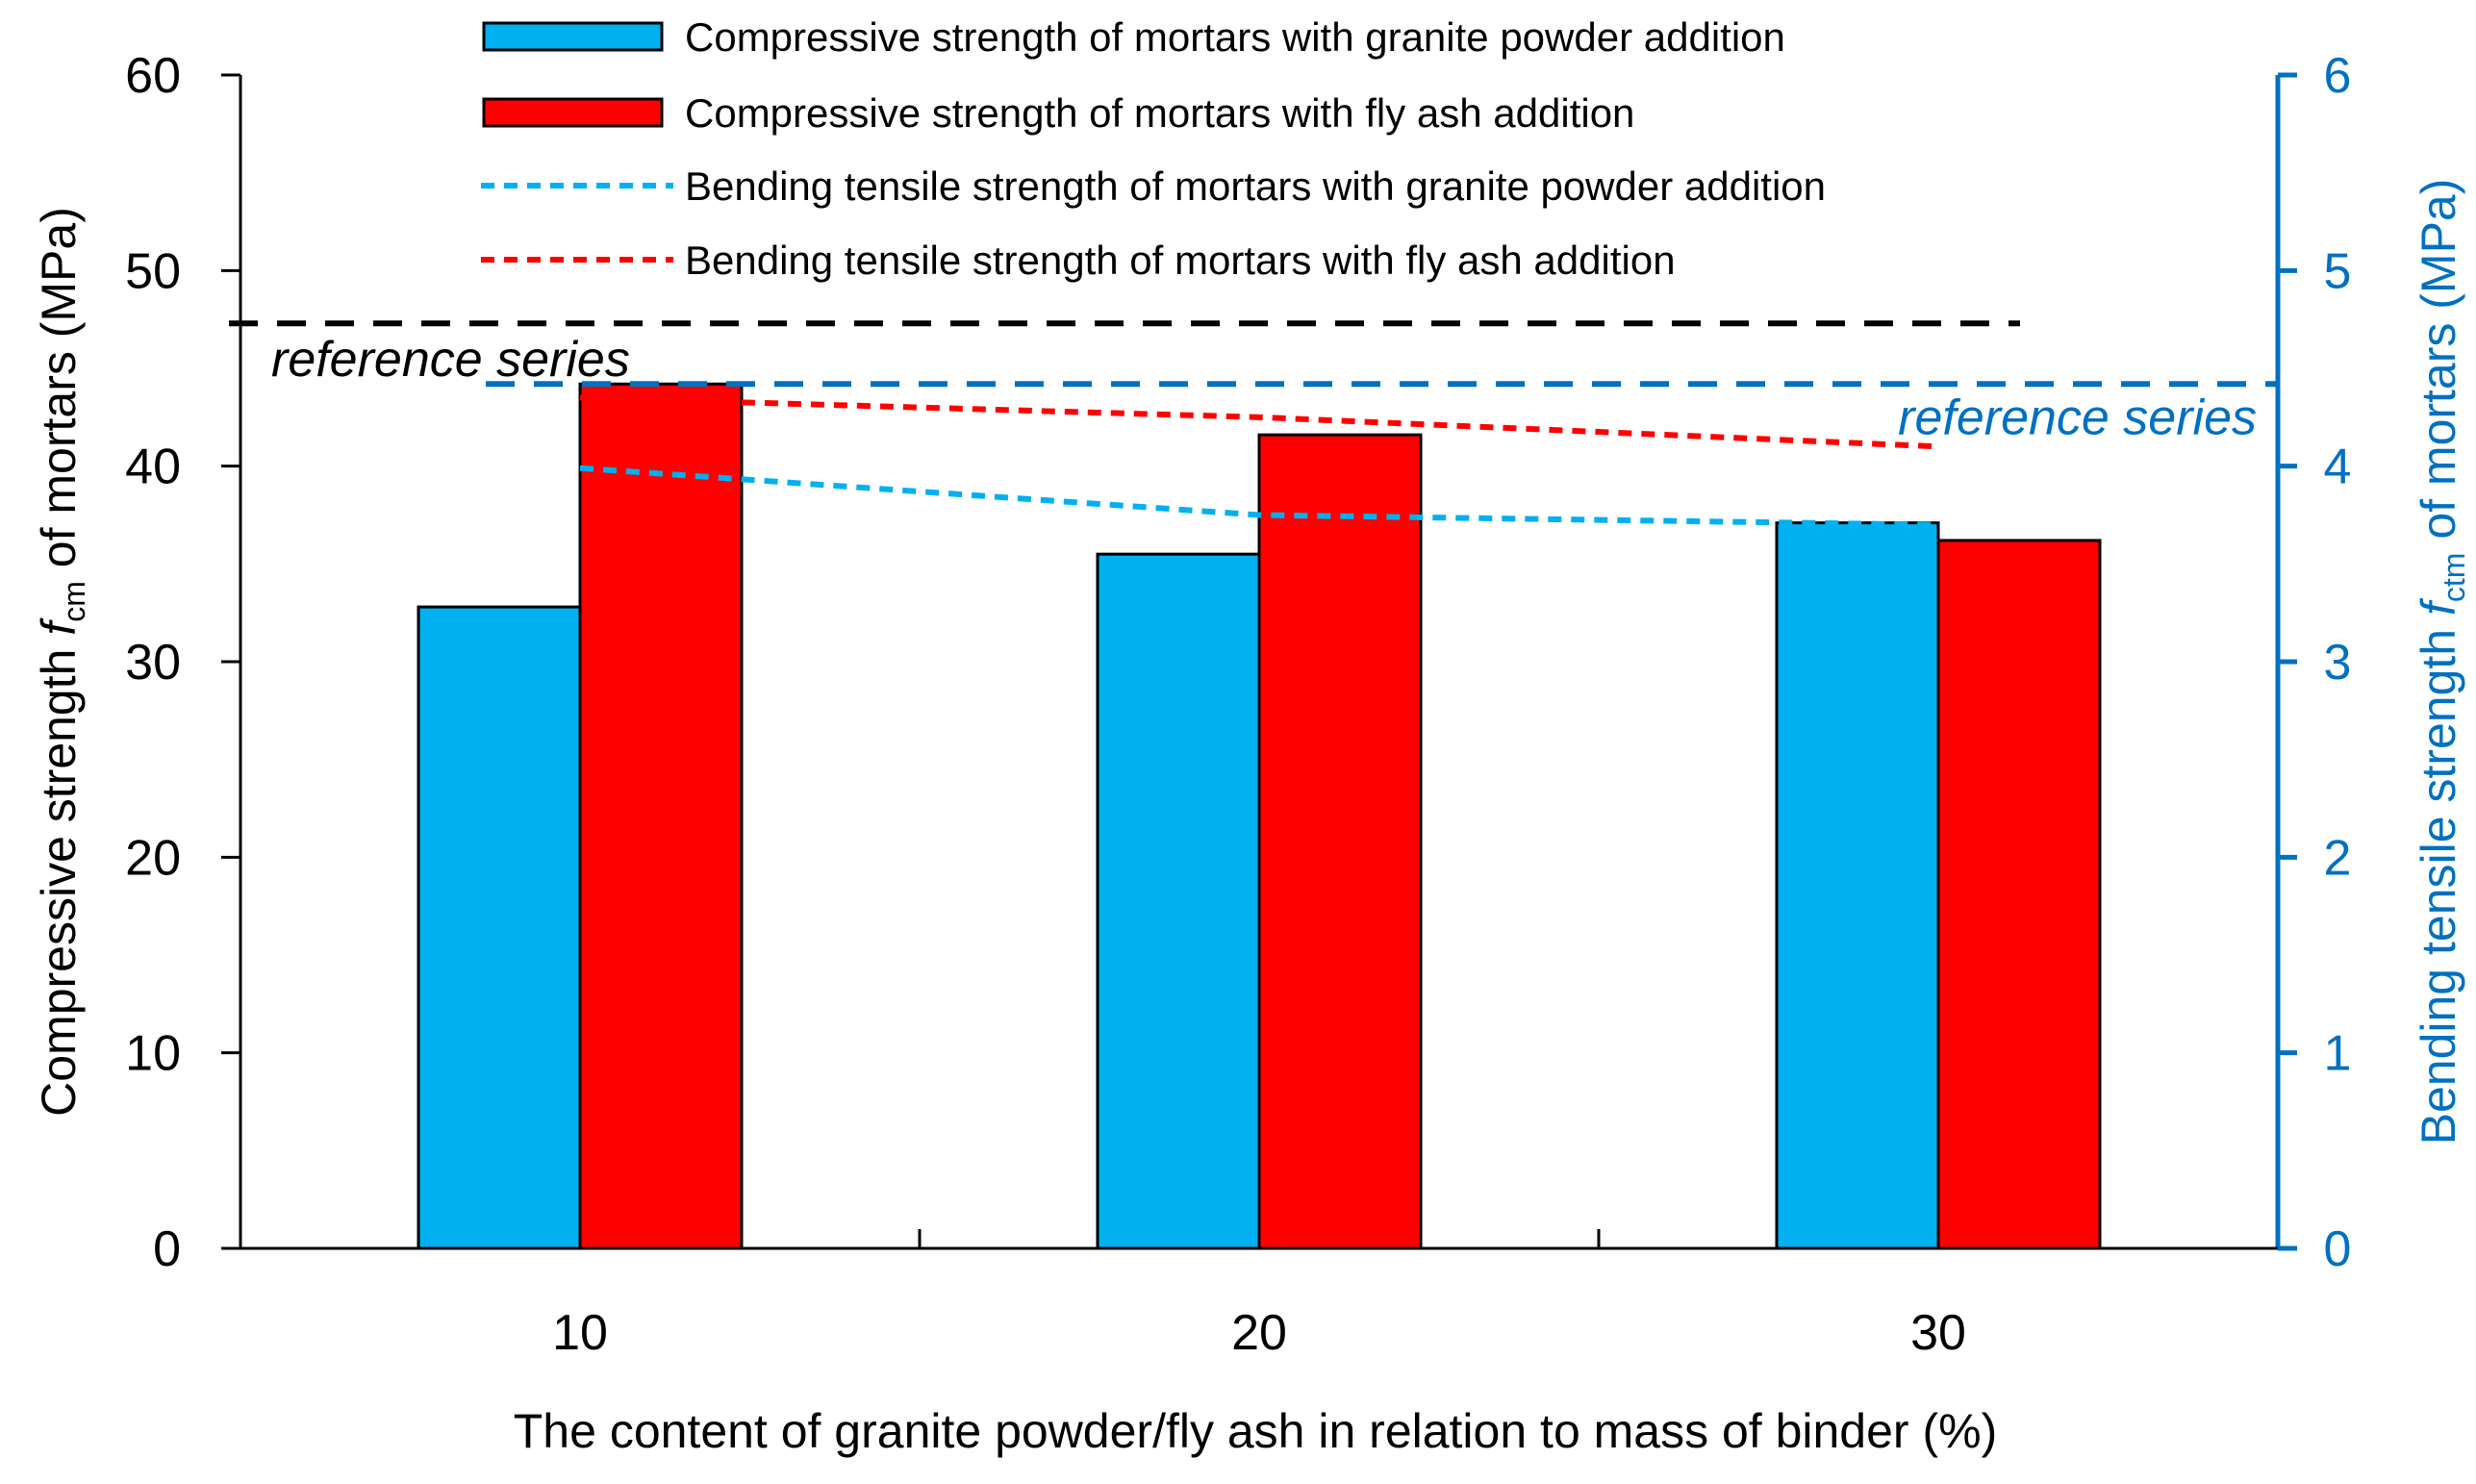 Image resolution: width=2476 pixels, height=1484 pixels. Describe the element at coordinates (2314, 662) in the screenshot. I see `right-y-ticks: 0 1 2 3 4 5 6` at that location.